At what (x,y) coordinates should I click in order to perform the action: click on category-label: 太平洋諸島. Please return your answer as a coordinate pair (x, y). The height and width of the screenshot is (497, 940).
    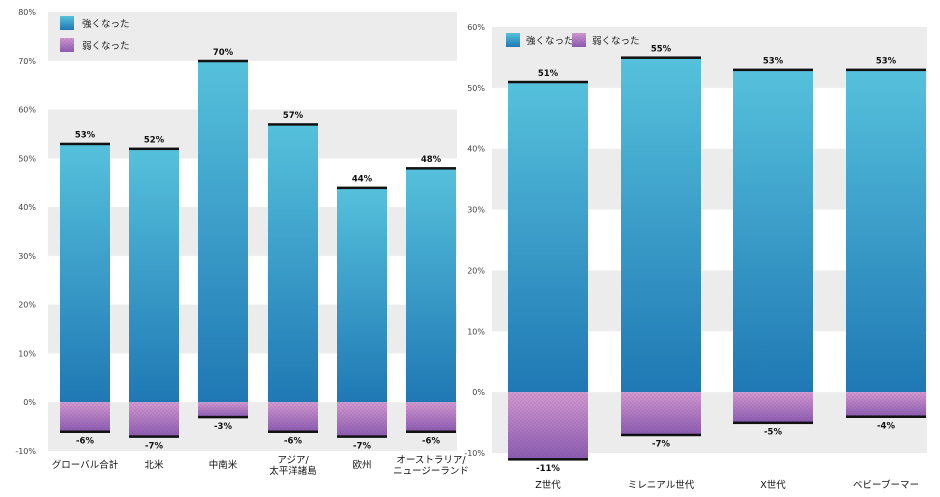
    Looking at the image, I should click on (293, 471).